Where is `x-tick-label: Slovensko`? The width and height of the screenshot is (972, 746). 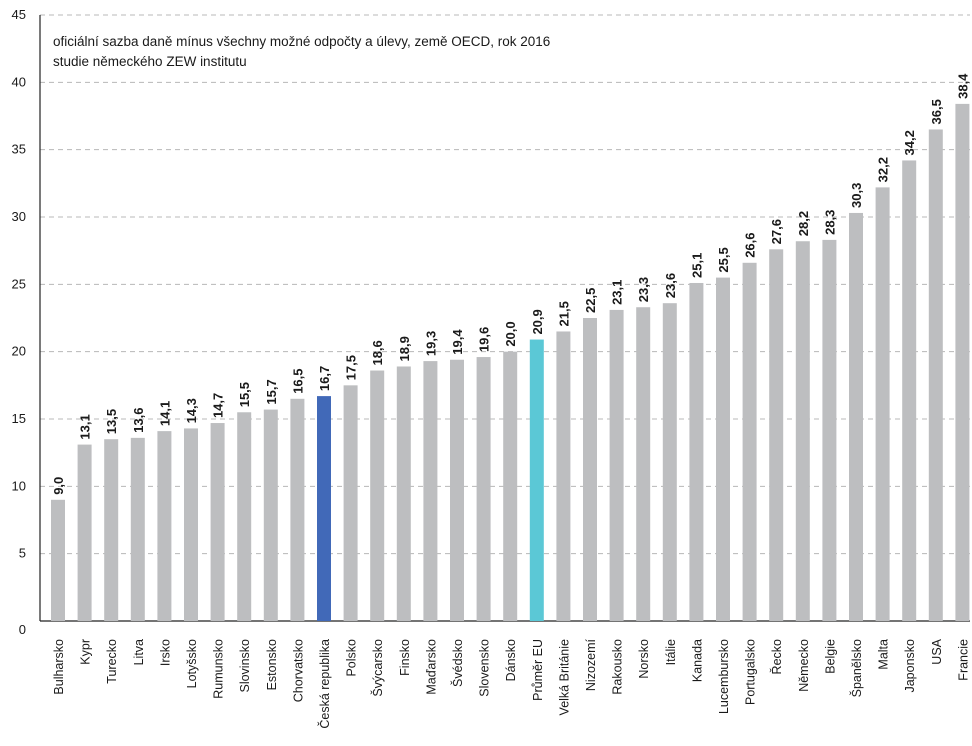 x-tick-label: Slovensko is located at coordinates (485, 668).